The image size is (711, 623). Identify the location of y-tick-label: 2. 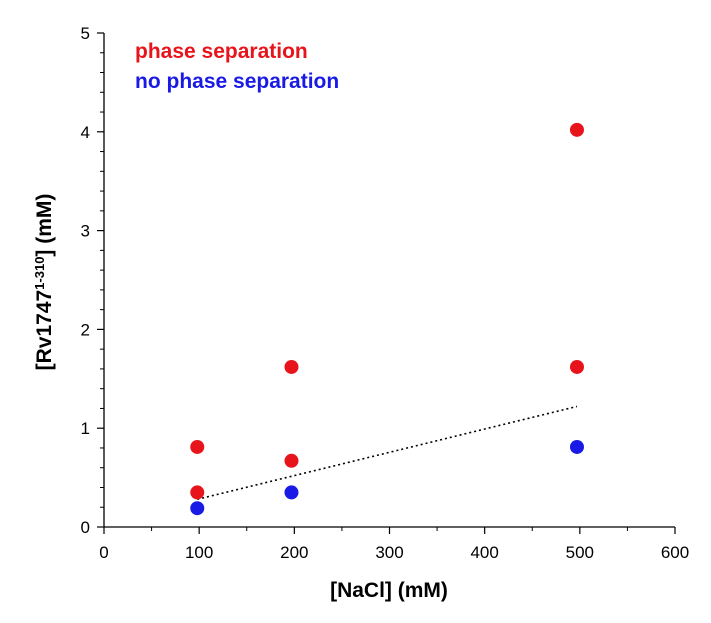
(85, 329).